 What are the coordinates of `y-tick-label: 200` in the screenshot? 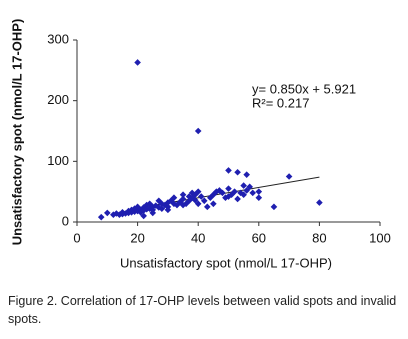 It's located at (58, 99).